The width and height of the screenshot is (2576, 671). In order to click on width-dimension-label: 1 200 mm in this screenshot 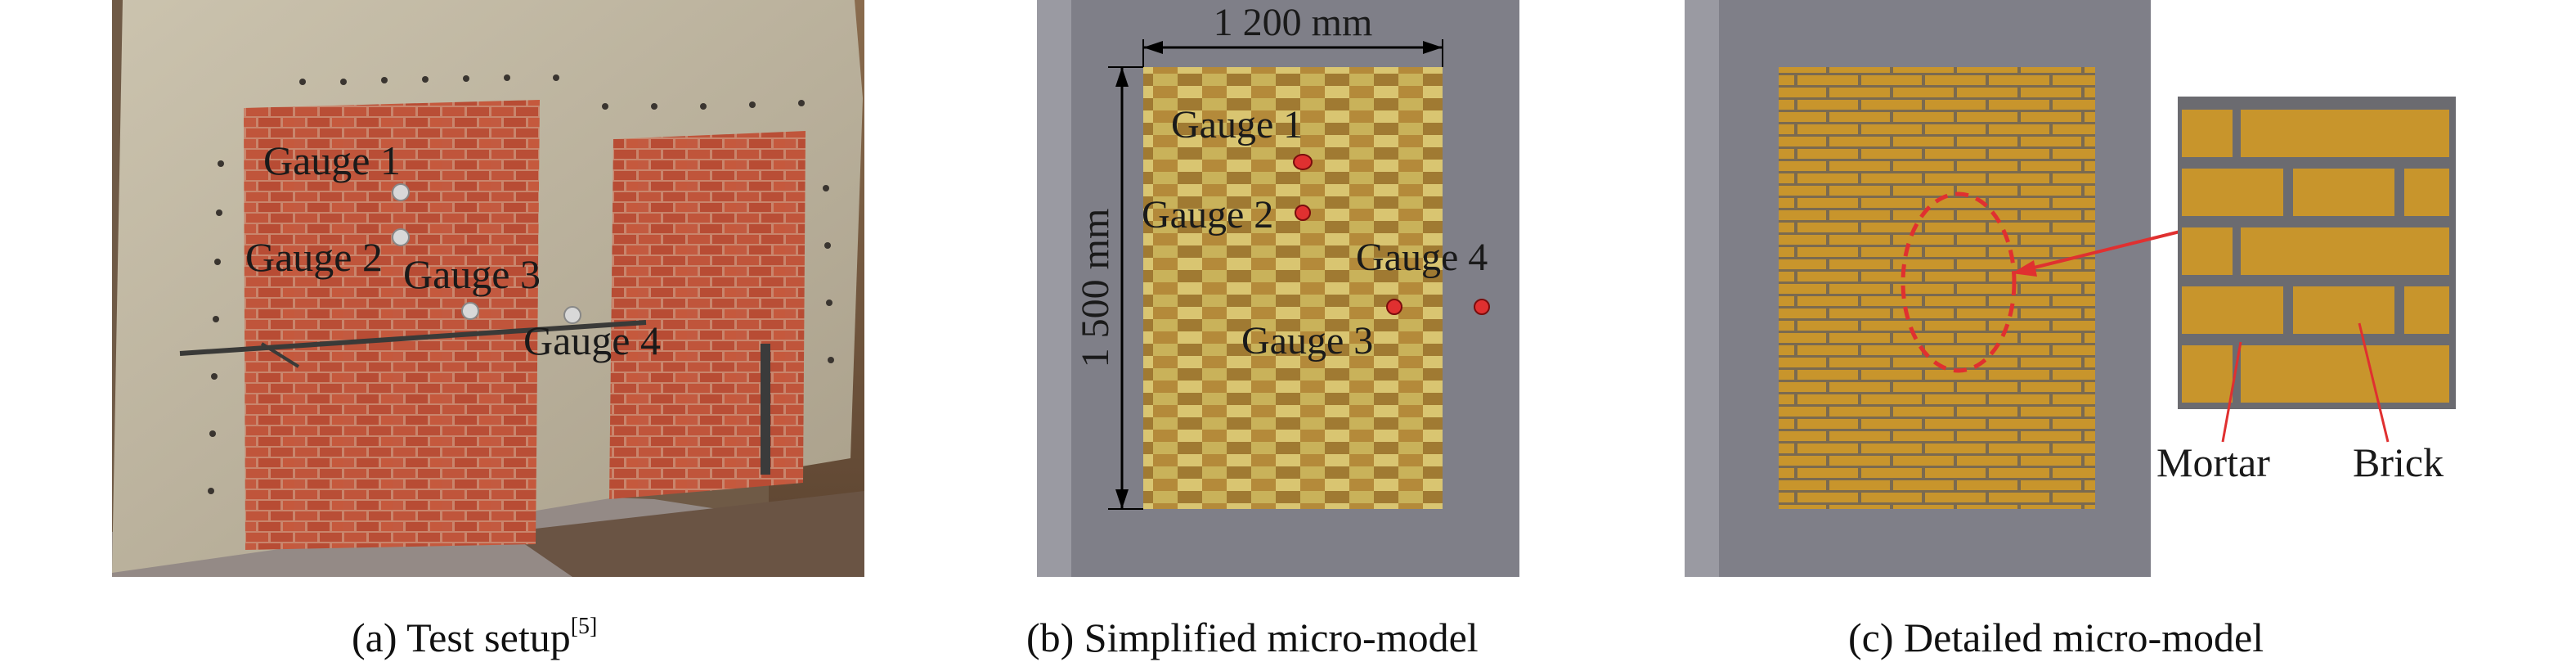, I will do `click(1293, 22)`.